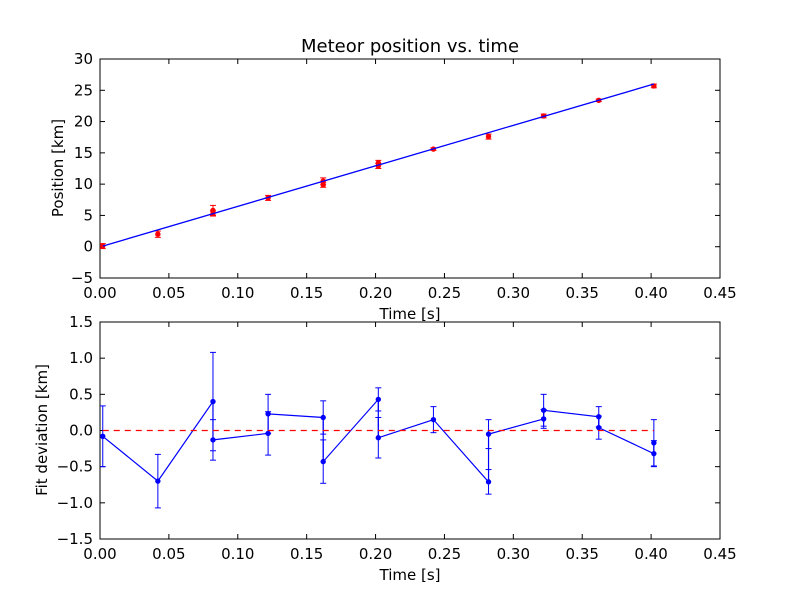 The height and width of the screenshot is (600, 800). Describe the element at coordinates (82, 278) in the screenshot. I see `y-tick-label: −5` at that location.